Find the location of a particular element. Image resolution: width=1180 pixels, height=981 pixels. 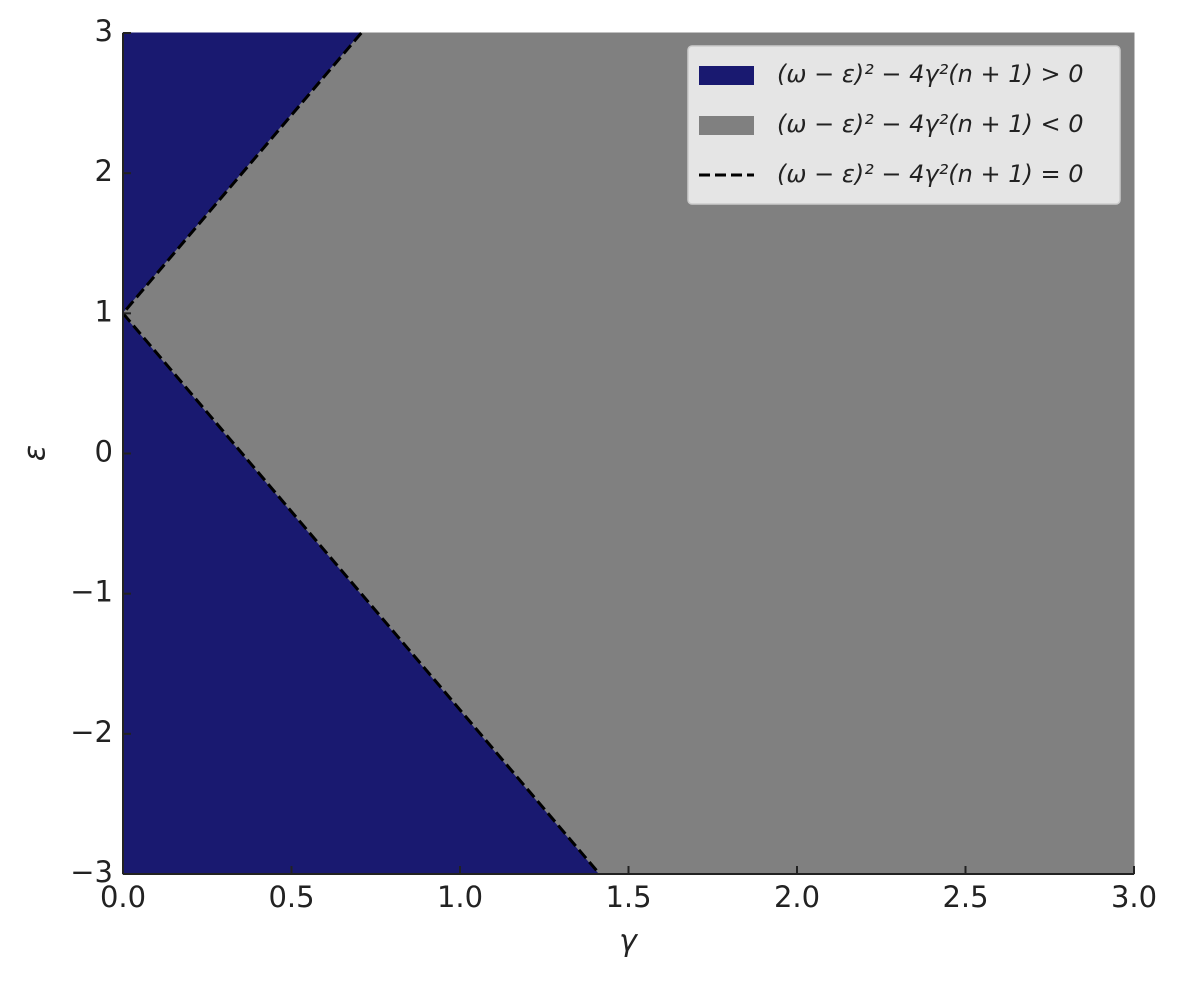

x-axis-label: γ is located at coordinates (629, 941).